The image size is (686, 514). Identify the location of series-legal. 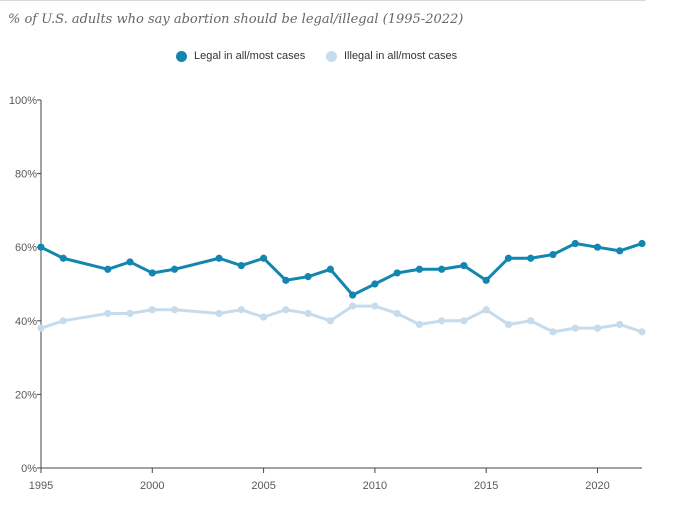
(341, 269).